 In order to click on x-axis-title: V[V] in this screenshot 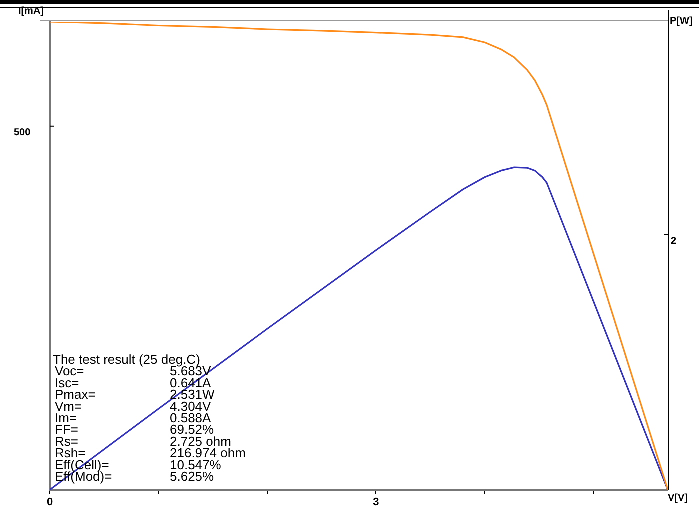, I will do `click(678, 498)`.